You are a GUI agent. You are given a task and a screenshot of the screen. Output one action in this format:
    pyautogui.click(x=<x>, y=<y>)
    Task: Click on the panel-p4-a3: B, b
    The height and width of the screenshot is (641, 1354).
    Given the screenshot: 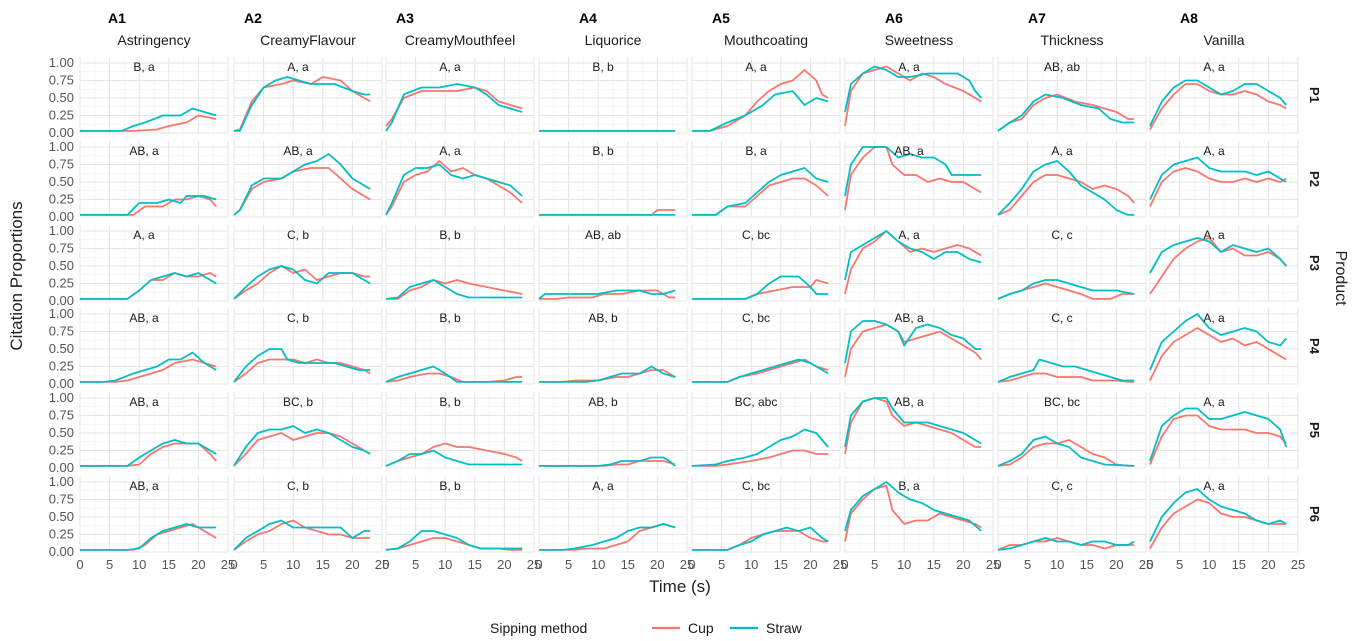 What is the action you would take?
    pyautogui.click(x=460, y=346)
    